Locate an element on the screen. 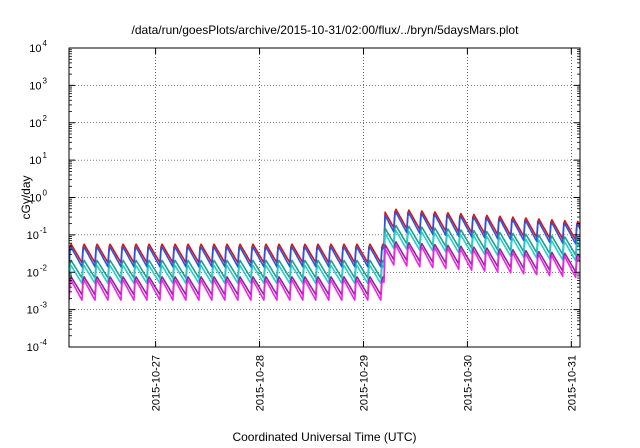 This screenshot has width=640, height=448. y-tick-label: 10⁻¹ is located at coordinates (37, 234).